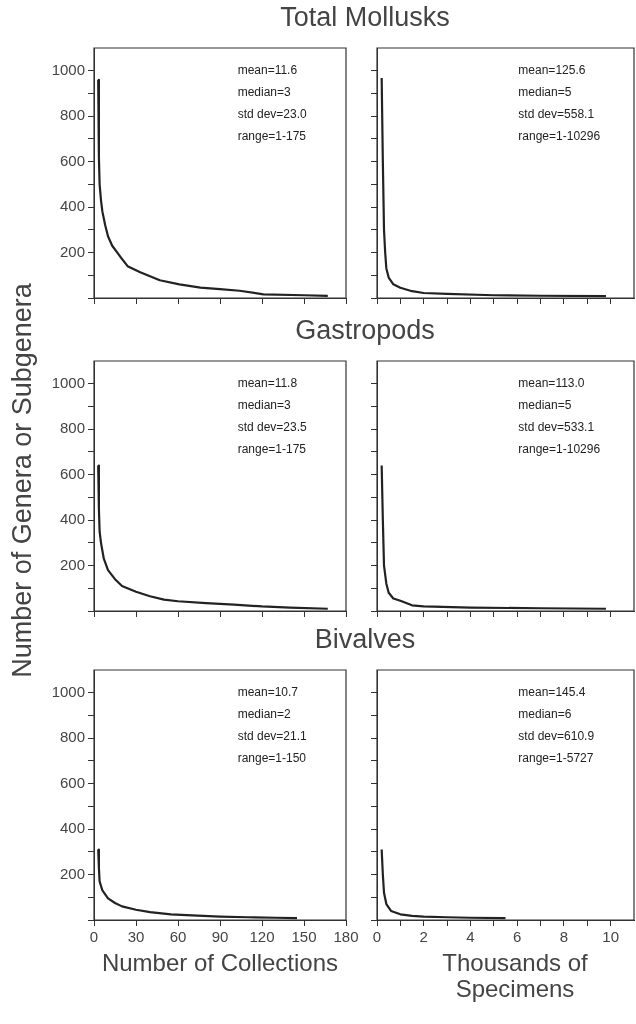 Image resolution: width=636 pixels, height=1024 pixels. I want to click on chart-title: Gastropods, so click(365, 330).